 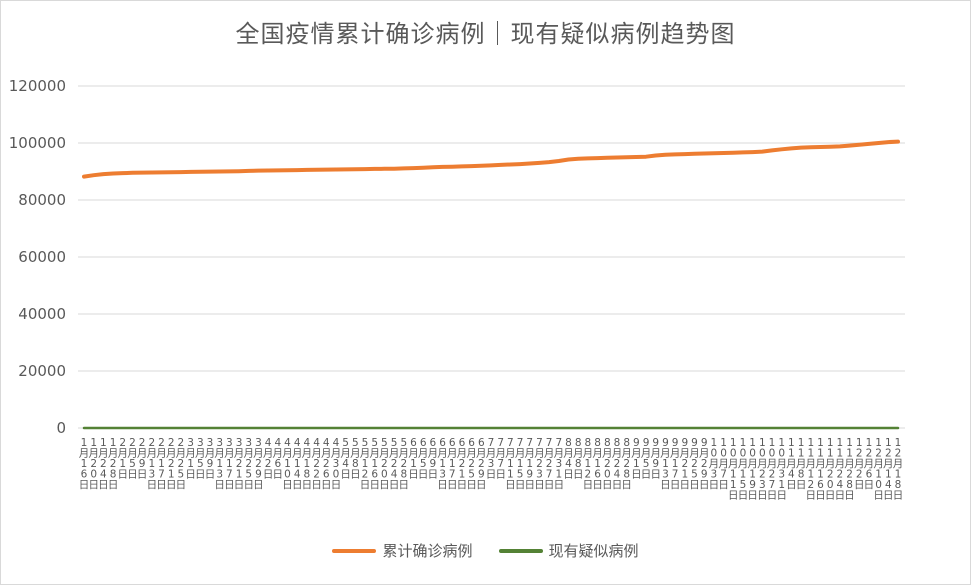 What do you see at coordinates (61, 428) in the screenshot?
I see `y-tick-label: 0` at bounding box center [61, 428].